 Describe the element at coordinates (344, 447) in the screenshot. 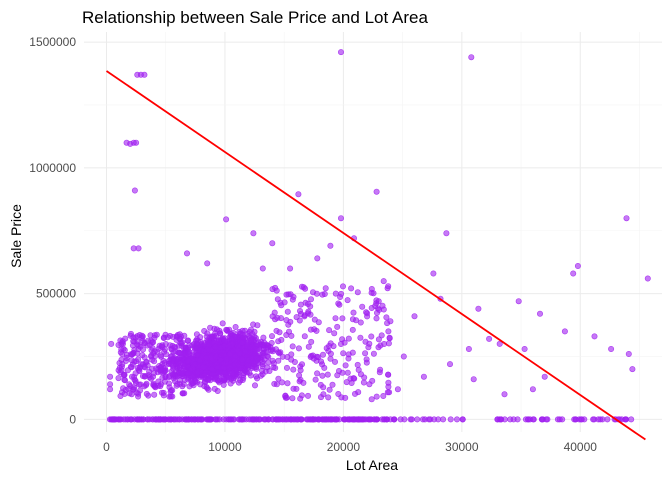

I see `x-tick-label: 20000` at that location.